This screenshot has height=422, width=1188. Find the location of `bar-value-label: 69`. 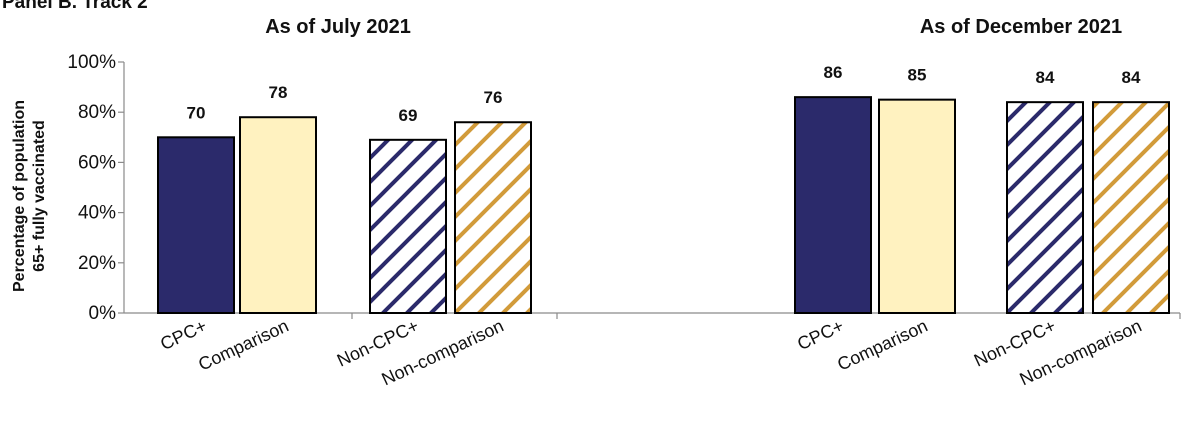

bar-value-label: 69 is located at coordinates (408, 115).